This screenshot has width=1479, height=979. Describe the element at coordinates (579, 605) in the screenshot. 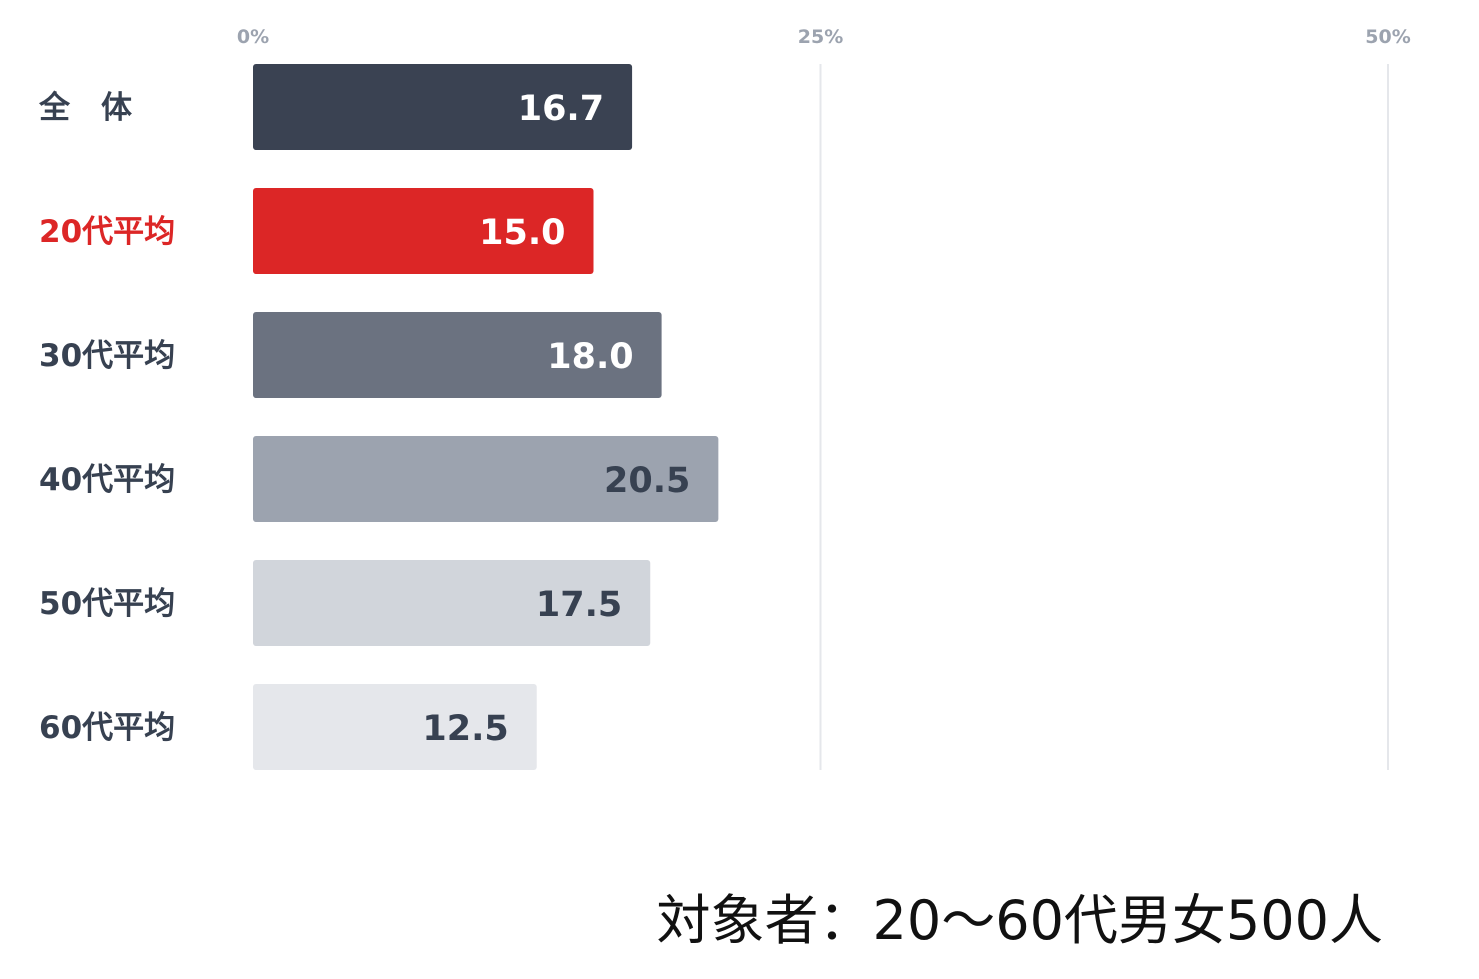

I see `value-label: 17.5` at that location.